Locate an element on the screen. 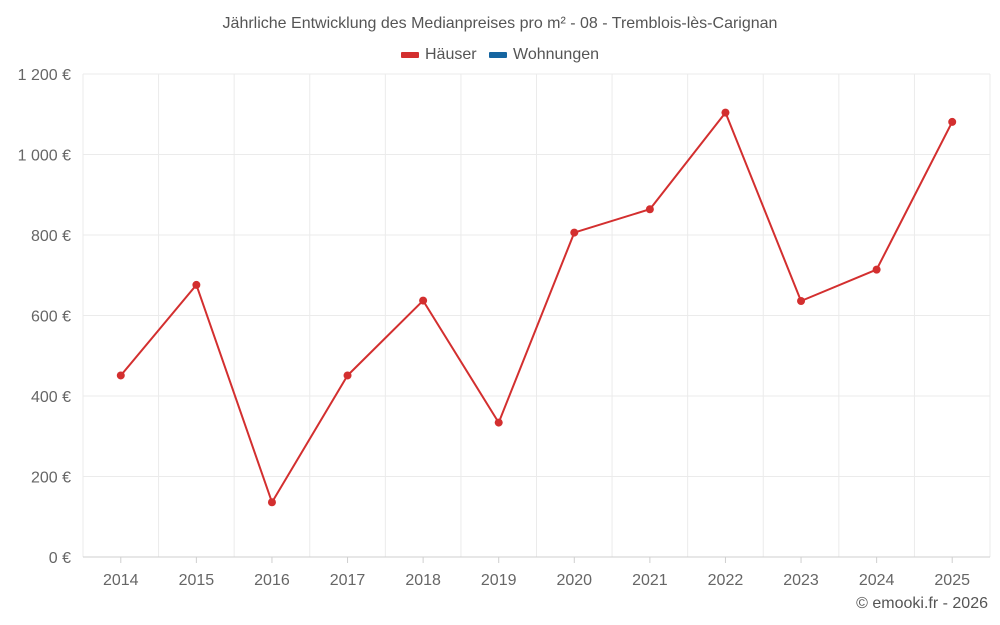 The width and height of the screenshot is (1000, 625). legend-swatch-wohnungen is located at coordinates (498, 55).